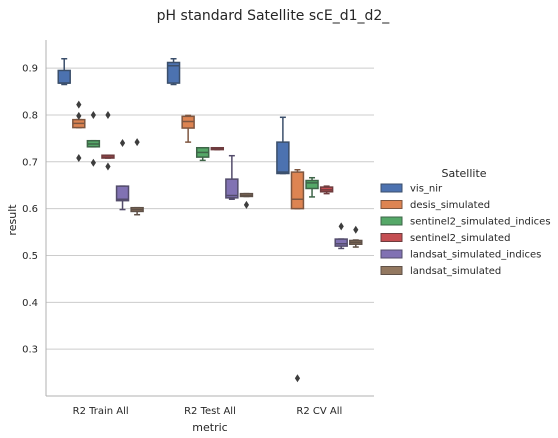  Describe the element at coordinates (30, 69) in the screenshot. I see `y-tick-label: 0.9` at that location.